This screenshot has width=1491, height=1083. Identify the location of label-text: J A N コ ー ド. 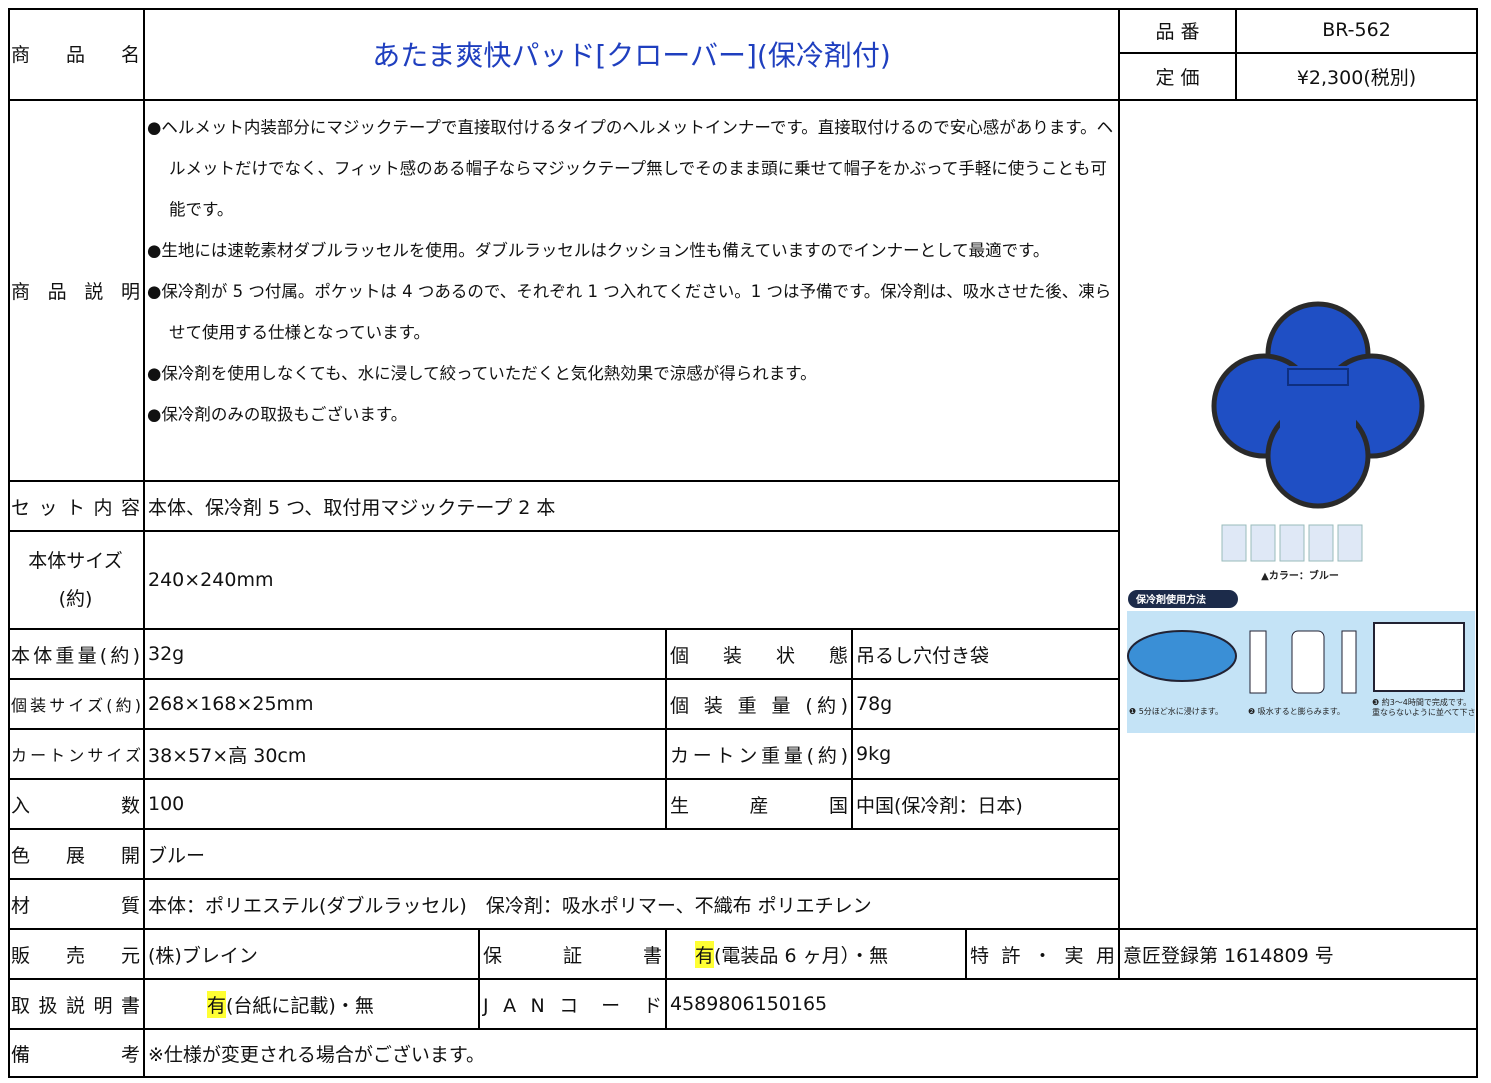
(572, 1005).